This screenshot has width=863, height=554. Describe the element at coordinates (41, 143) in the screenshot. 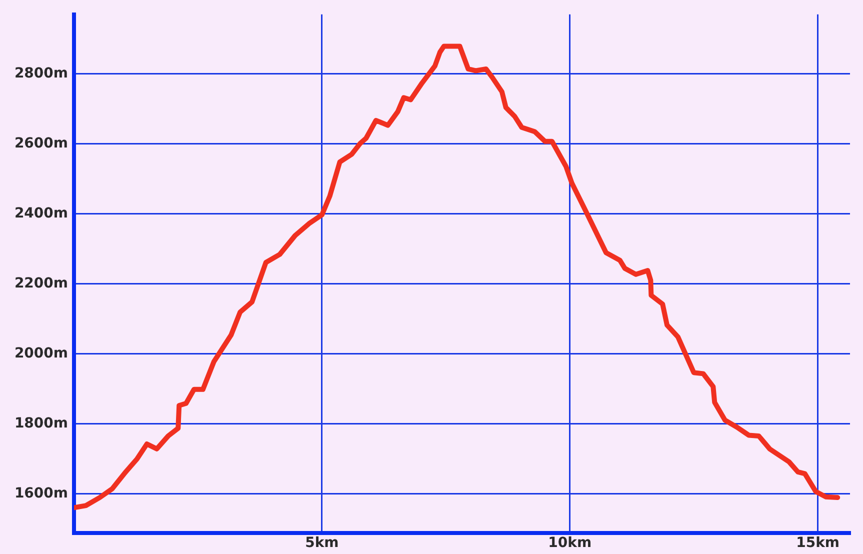

I see `y-tick-label: 2600m` at that location.